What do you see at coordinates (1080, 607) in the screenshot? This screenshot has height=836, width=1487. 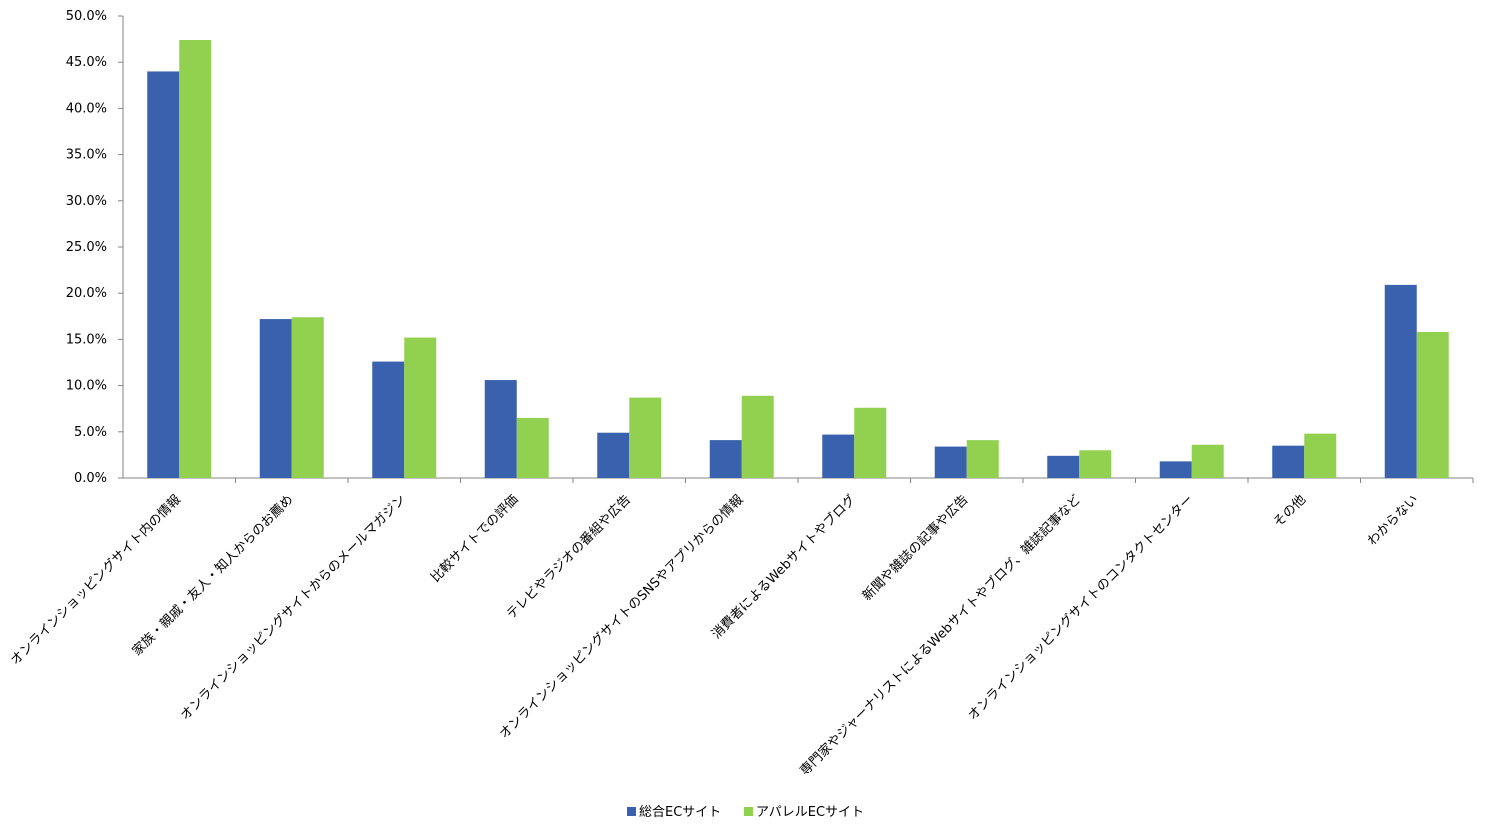 I see `category-label: オンラインショッピングサイトのコンタクトセンター` at bounding box center [1080, 607].